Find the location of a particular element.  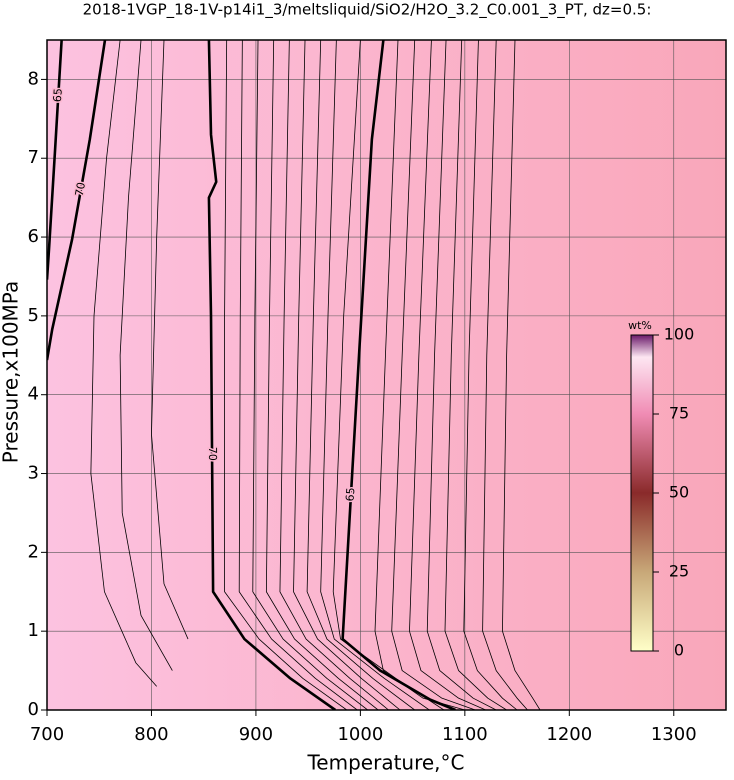

y-tick-label: 6 is located at coordinates (33, 236).